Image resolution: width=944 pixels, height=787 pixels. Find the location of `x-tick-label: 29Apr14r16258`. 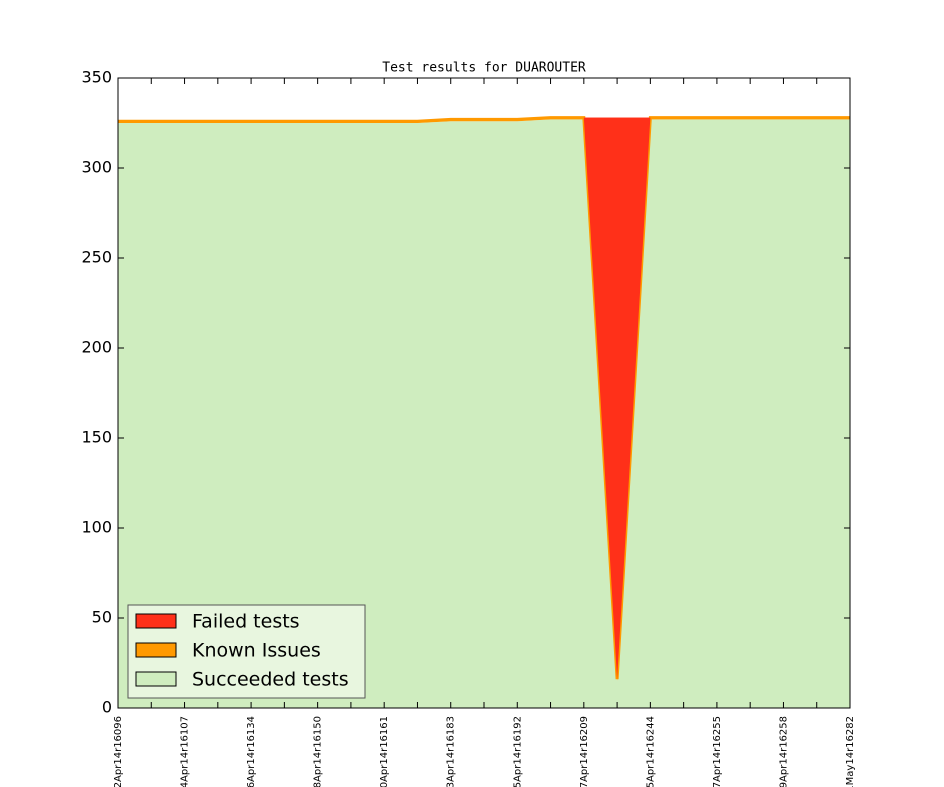

x-tick-label: 29Apr14r16258 is located at coordinates (783, 751).